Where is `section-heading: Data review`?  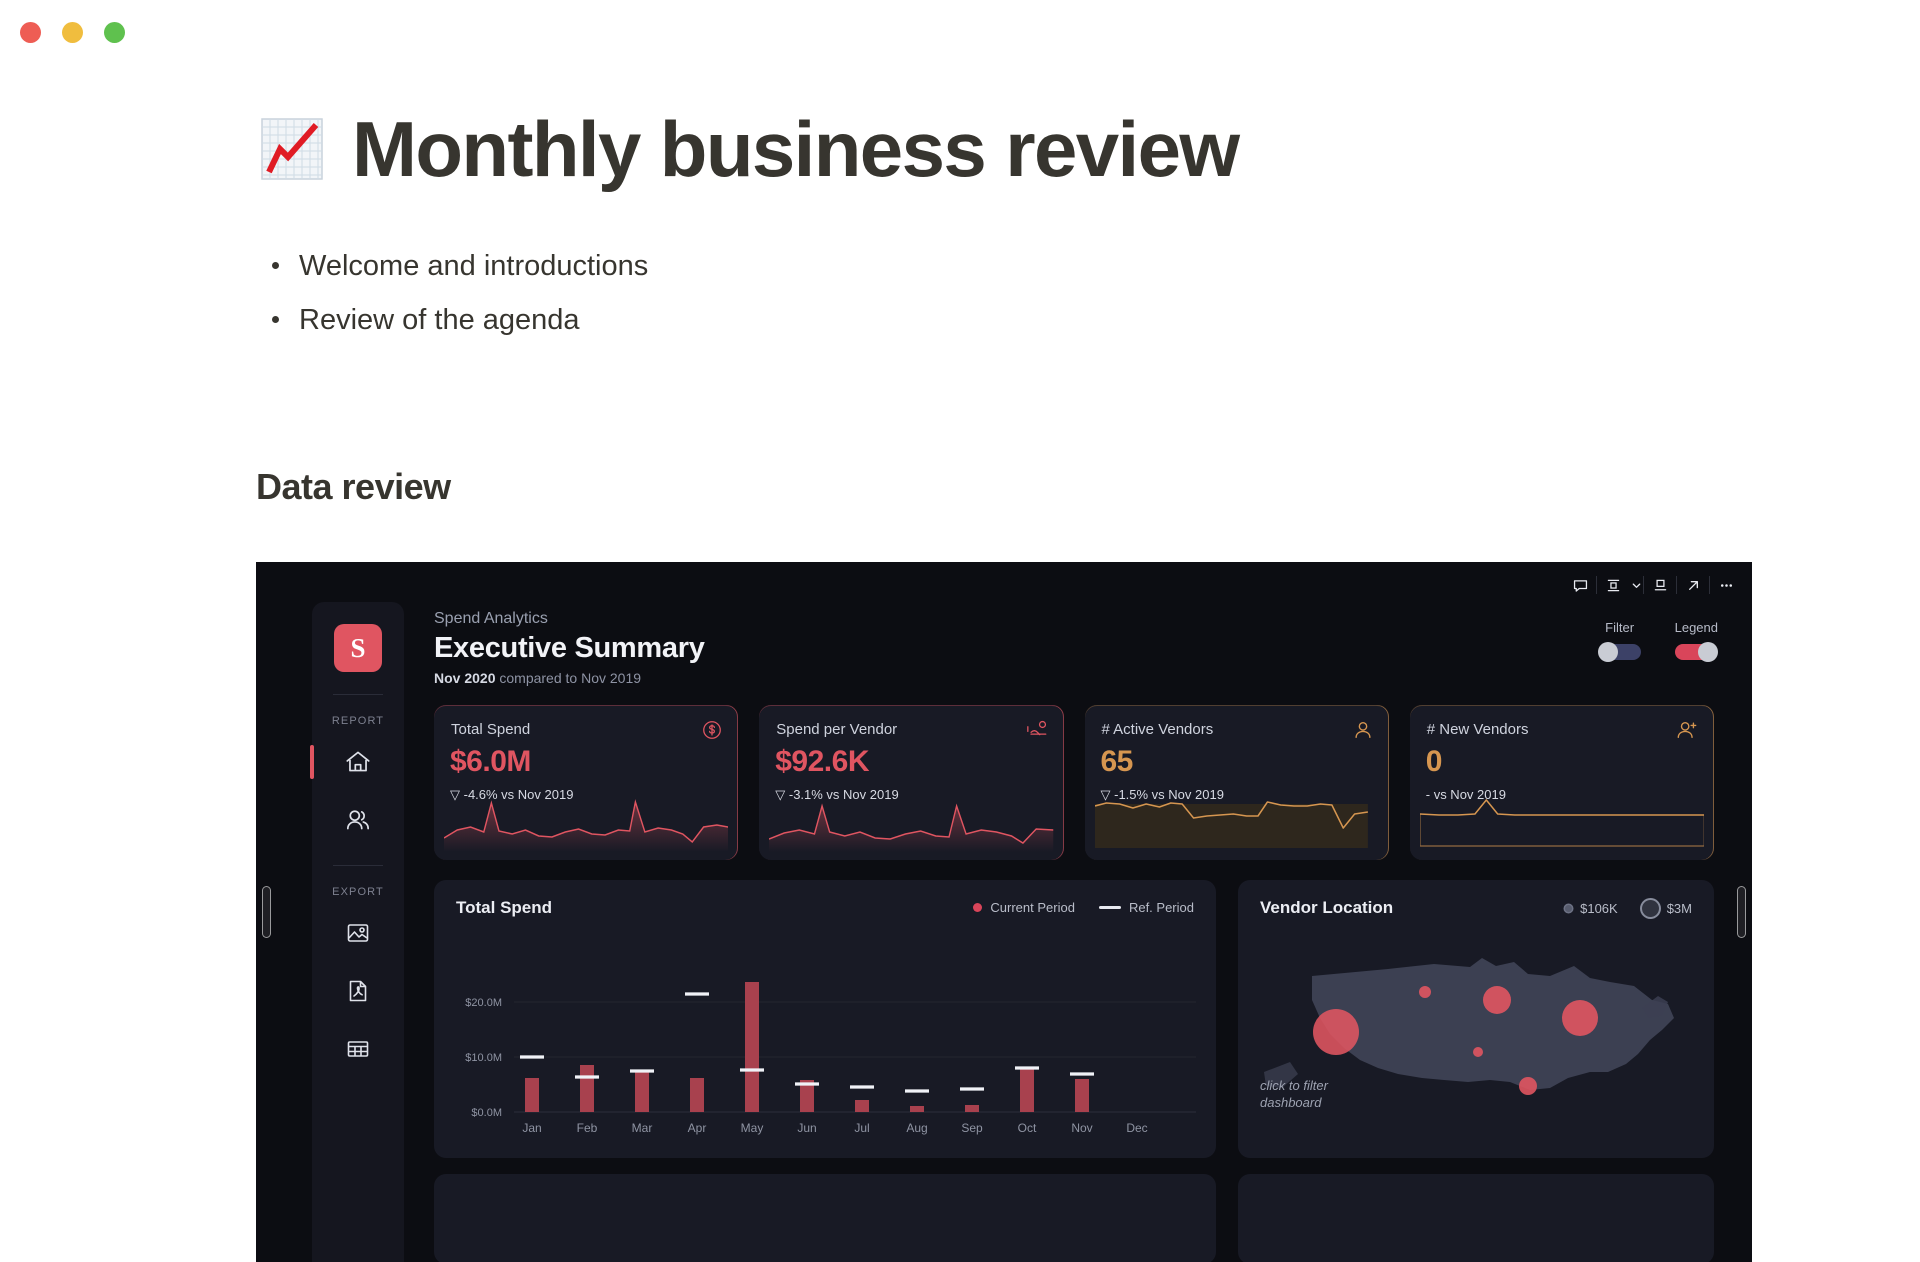 section-heading: Data review is located at coordinates (353, 486).